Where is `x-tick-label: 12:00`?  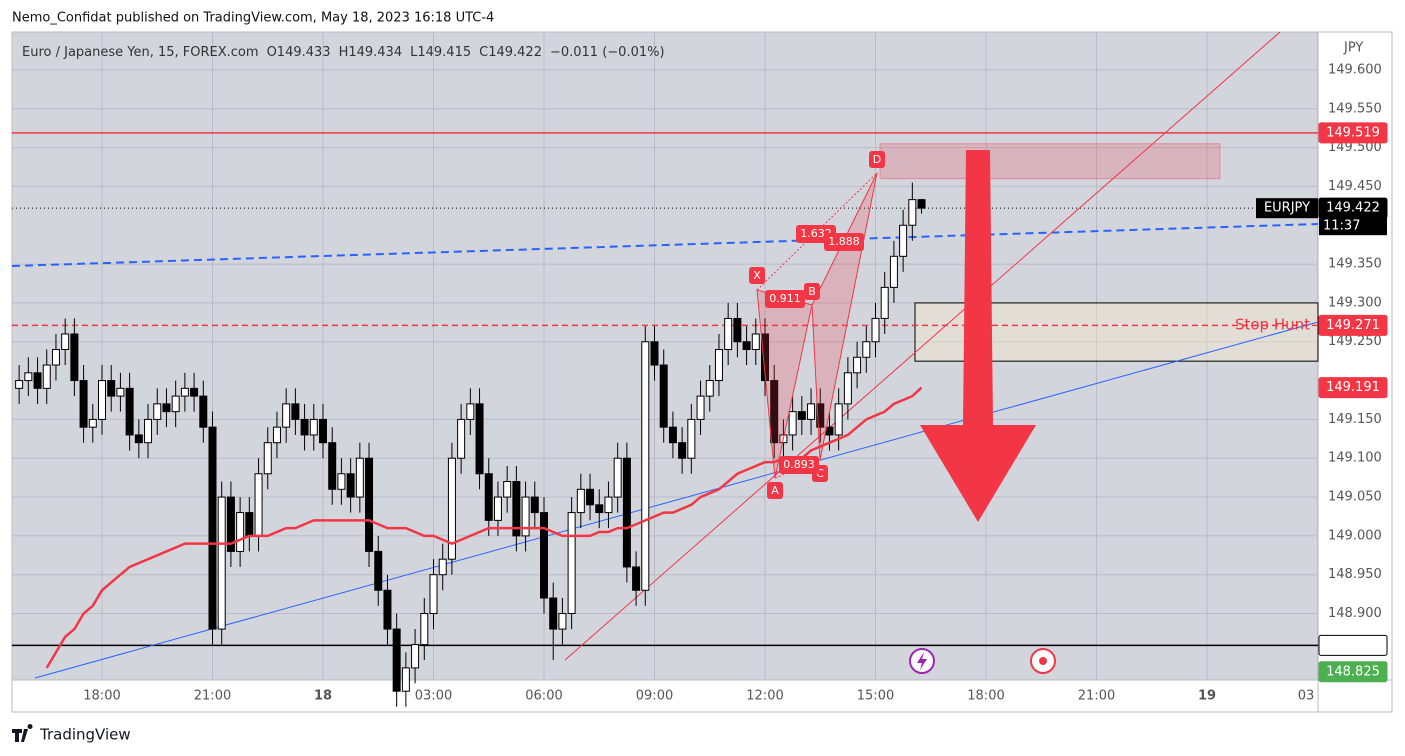 x-tick-label: 12:00 is located at coordinates (764, 696).